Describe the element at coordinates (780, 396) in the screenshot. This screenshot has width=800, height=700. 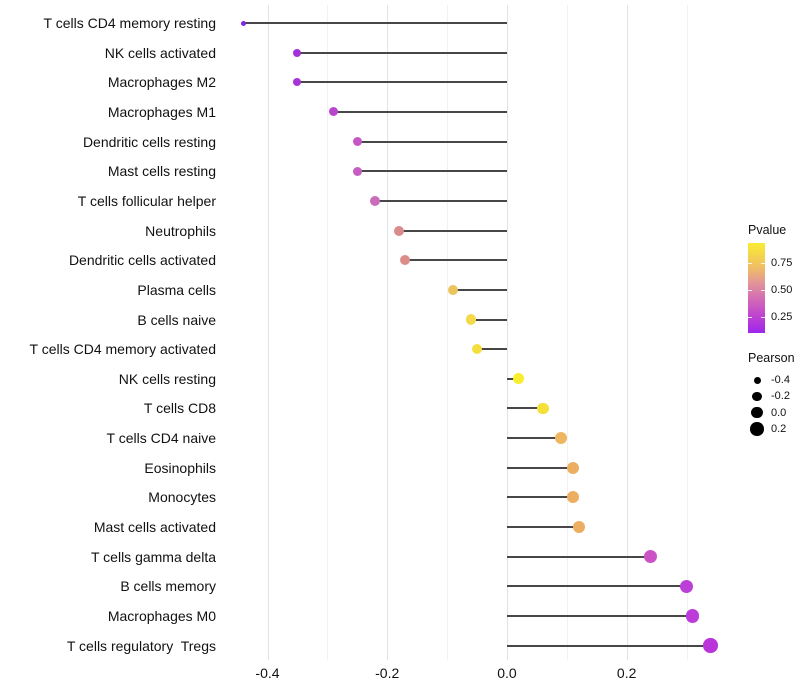
I see `pearson-legend-label: -0.2` at that location.